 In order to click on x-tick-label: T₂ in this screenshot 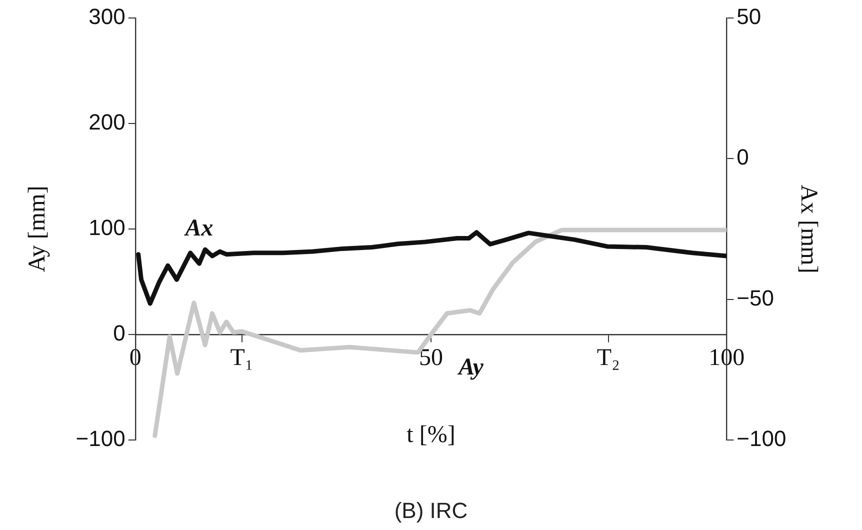, I will do `click(608, 358)`.